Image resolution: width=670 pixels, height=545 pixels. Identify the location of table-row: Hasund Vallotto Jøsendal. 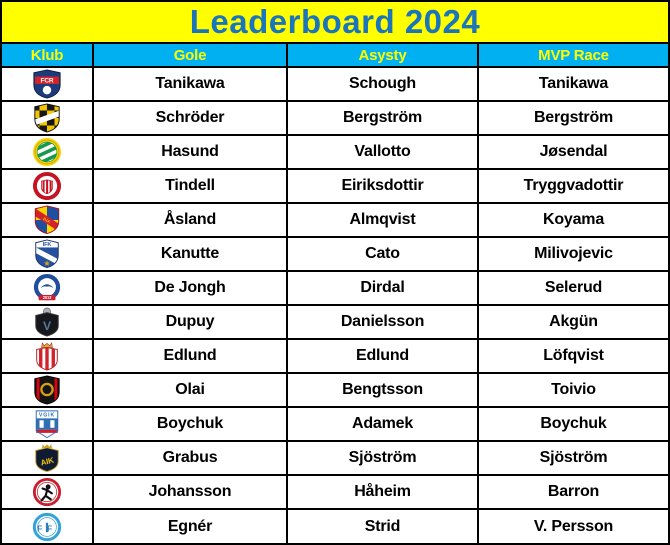
(335, 153).